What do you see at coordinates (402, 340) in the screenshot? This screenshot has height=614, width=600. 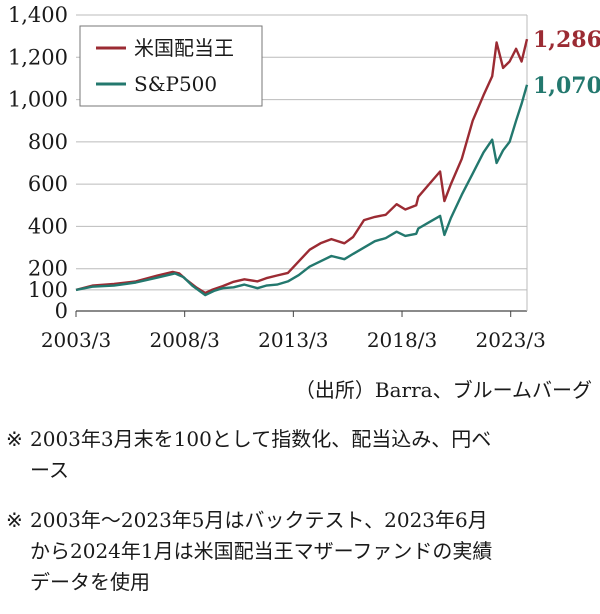 I see `x-tick-label: 2018/3` at bounding box center [402, 340].